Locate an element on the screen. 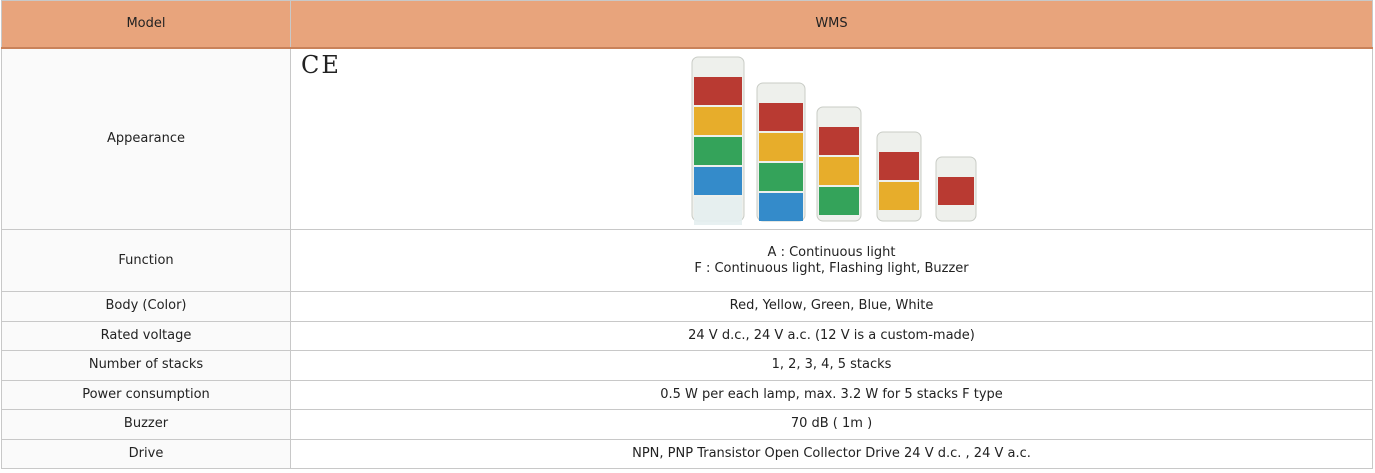  header-row: Model WMS is located at coordinates (687, 24).